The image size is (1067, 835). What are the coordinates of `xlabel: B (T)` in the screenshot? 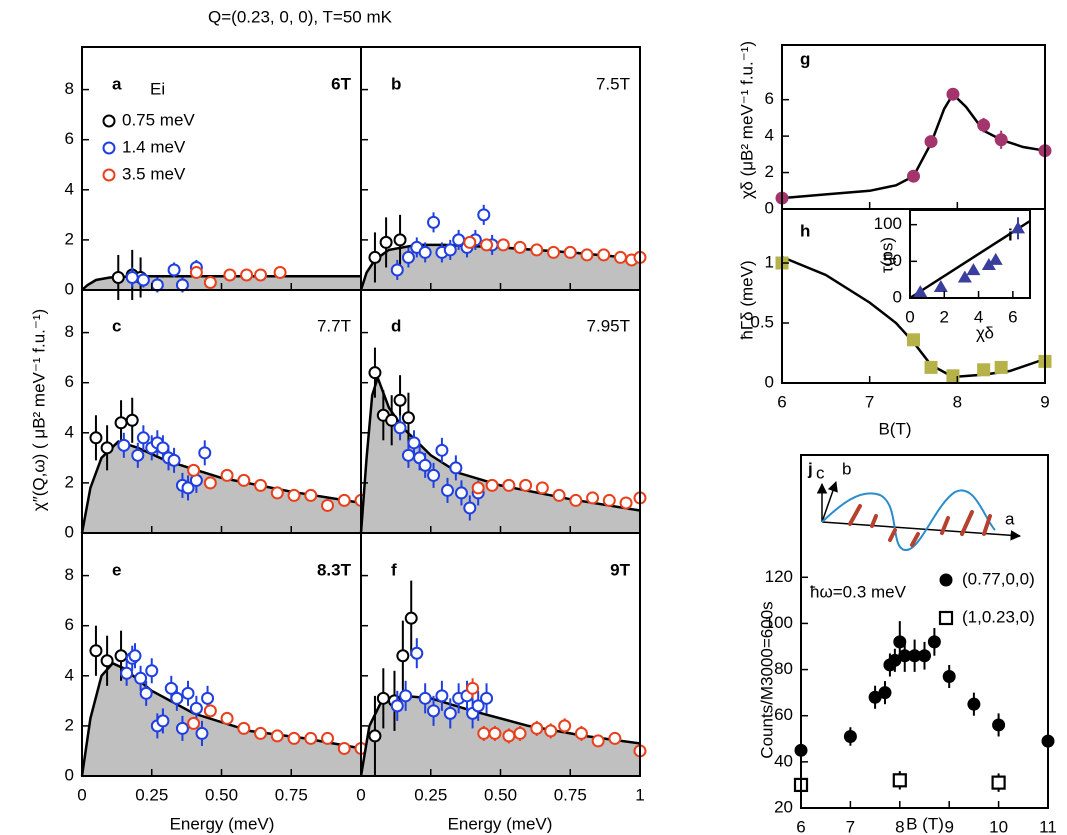 It's located at (925, 823).